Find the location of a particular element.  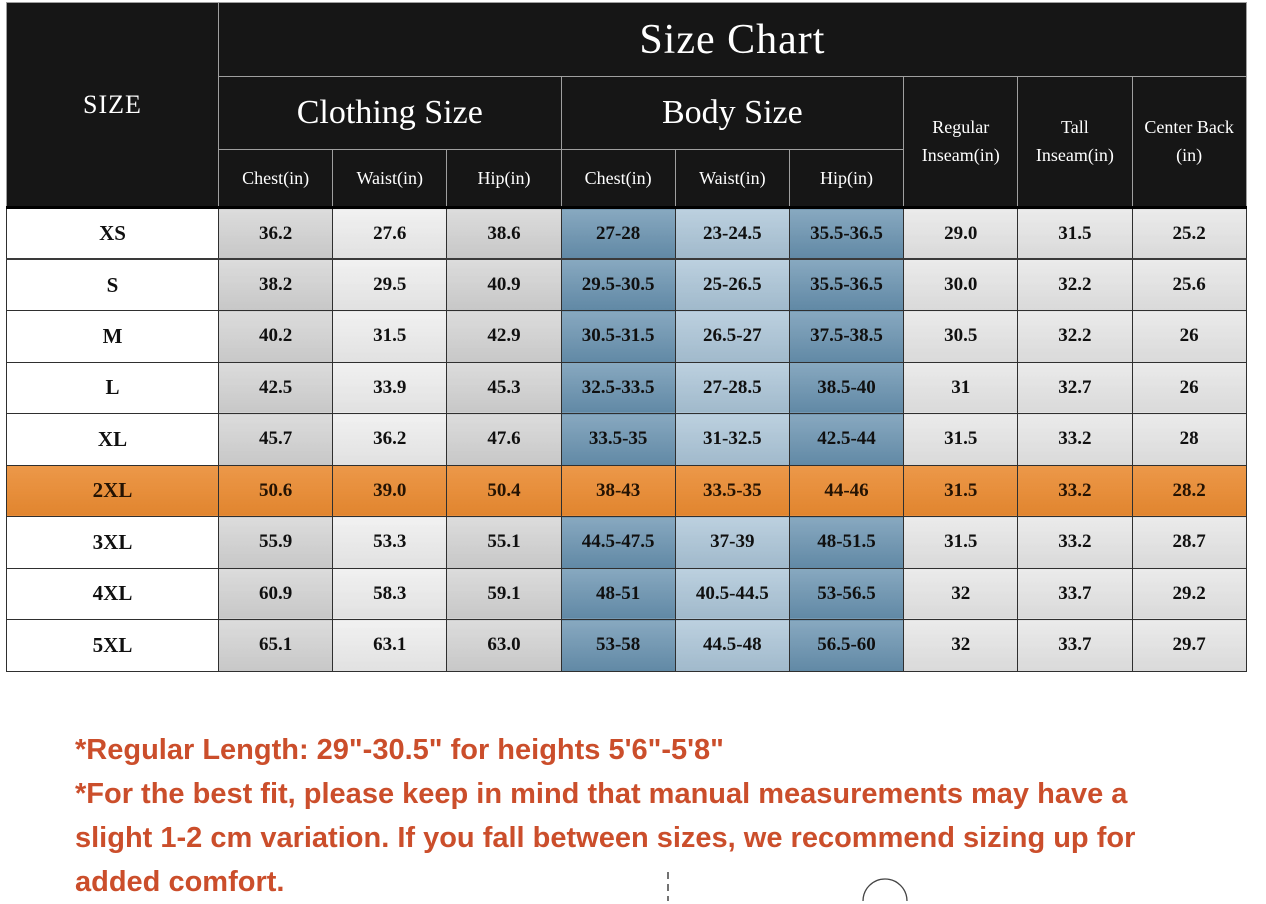

measurement-cell: 44.5-48 is located at coordinates (732, 645).